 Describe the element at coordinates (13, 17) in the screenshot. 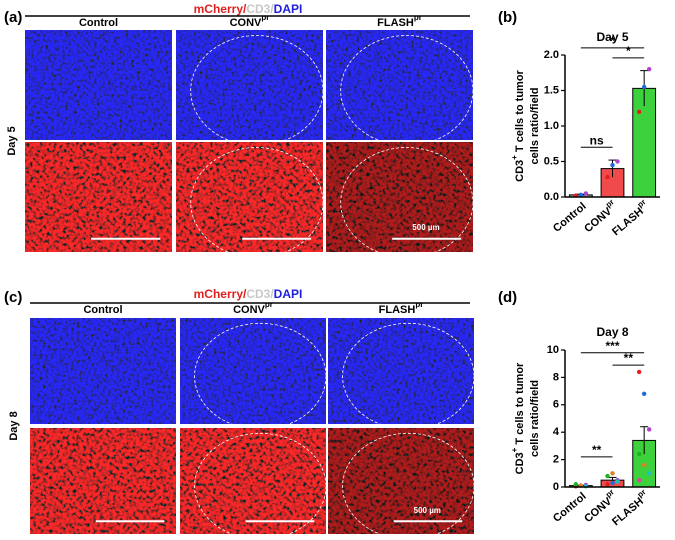

I see `panel-label: (a)` at that location.